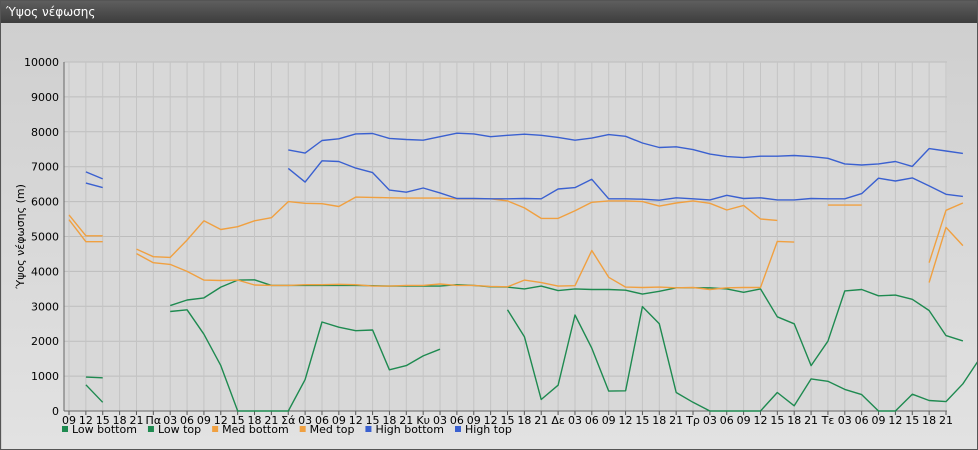  What do you see at coordinates (55, 411) in the screenshot?
I see `y-tick-label: 0` at bounding box center [55, 411].